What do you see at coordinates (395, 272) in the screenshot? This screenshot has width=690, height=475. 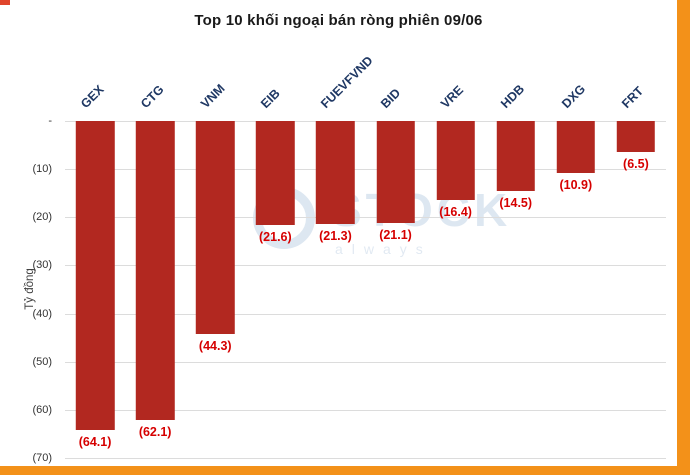 I see `bar-slot-bid: BID (21.1)` at bounding box center [395, 272].